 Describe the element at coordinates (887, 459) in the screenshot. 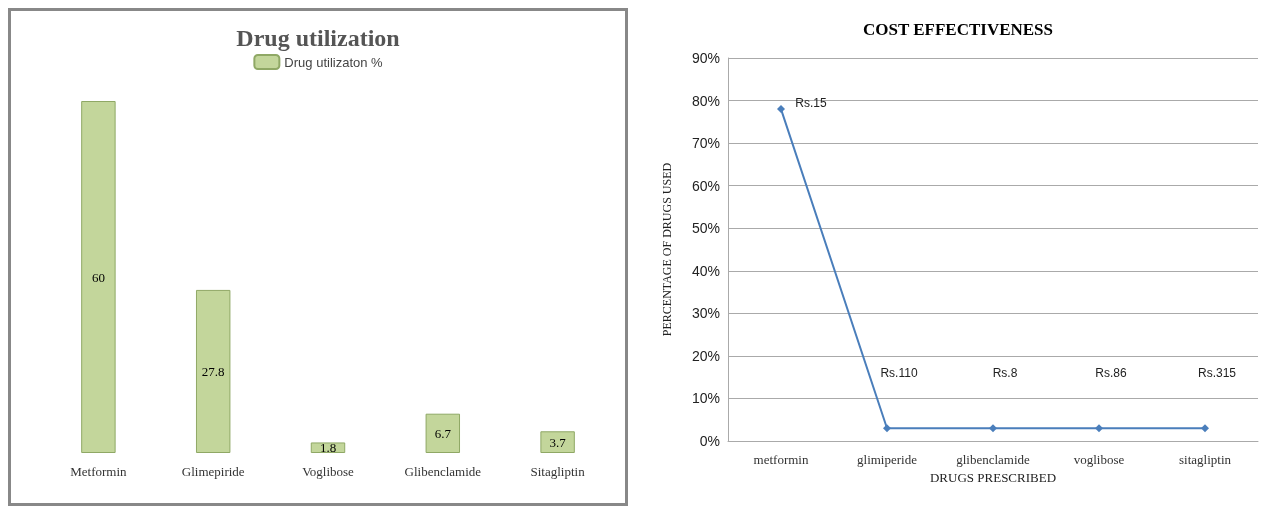

I see `x-tick-label: glimiperide` at that location.